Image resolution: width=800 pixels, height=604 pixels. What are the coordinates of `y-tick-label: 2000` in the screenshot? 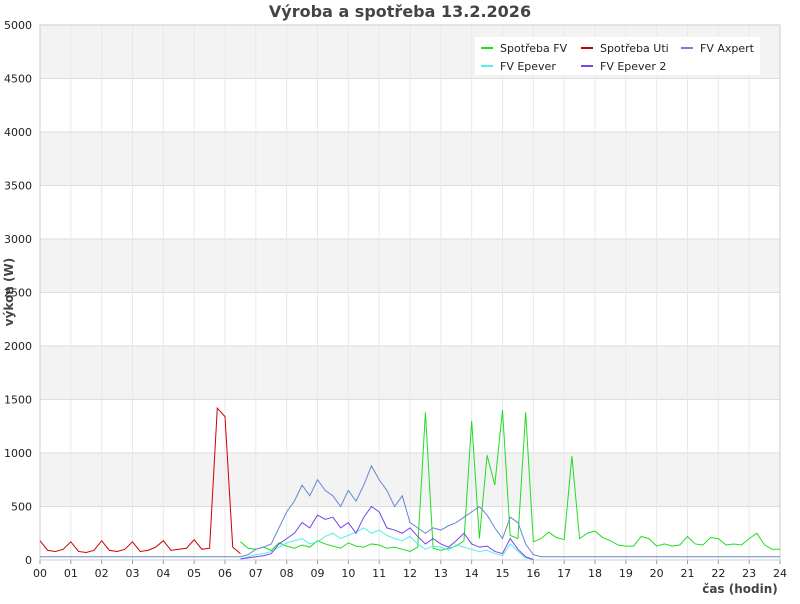 It's located at (18, 346).